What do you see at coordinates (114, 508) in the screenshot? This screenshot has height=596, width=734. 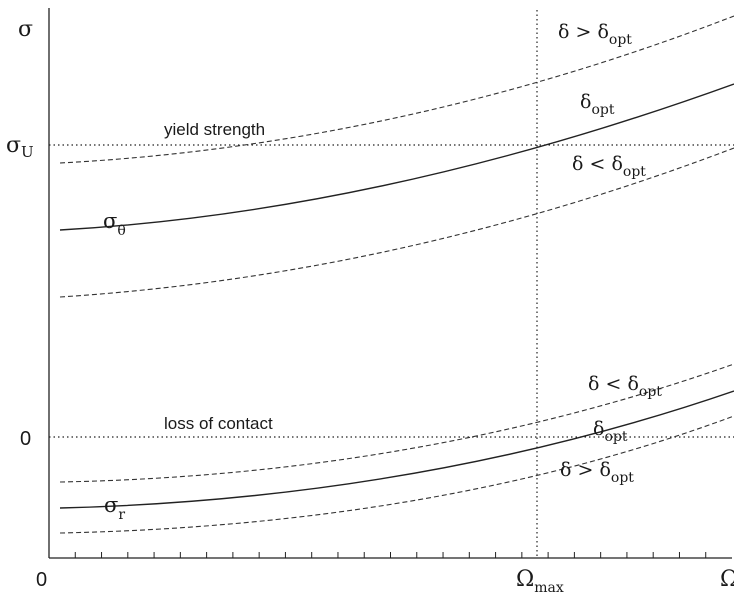 I see `sigma-r-label: σr` at bounding box center [114, 508].